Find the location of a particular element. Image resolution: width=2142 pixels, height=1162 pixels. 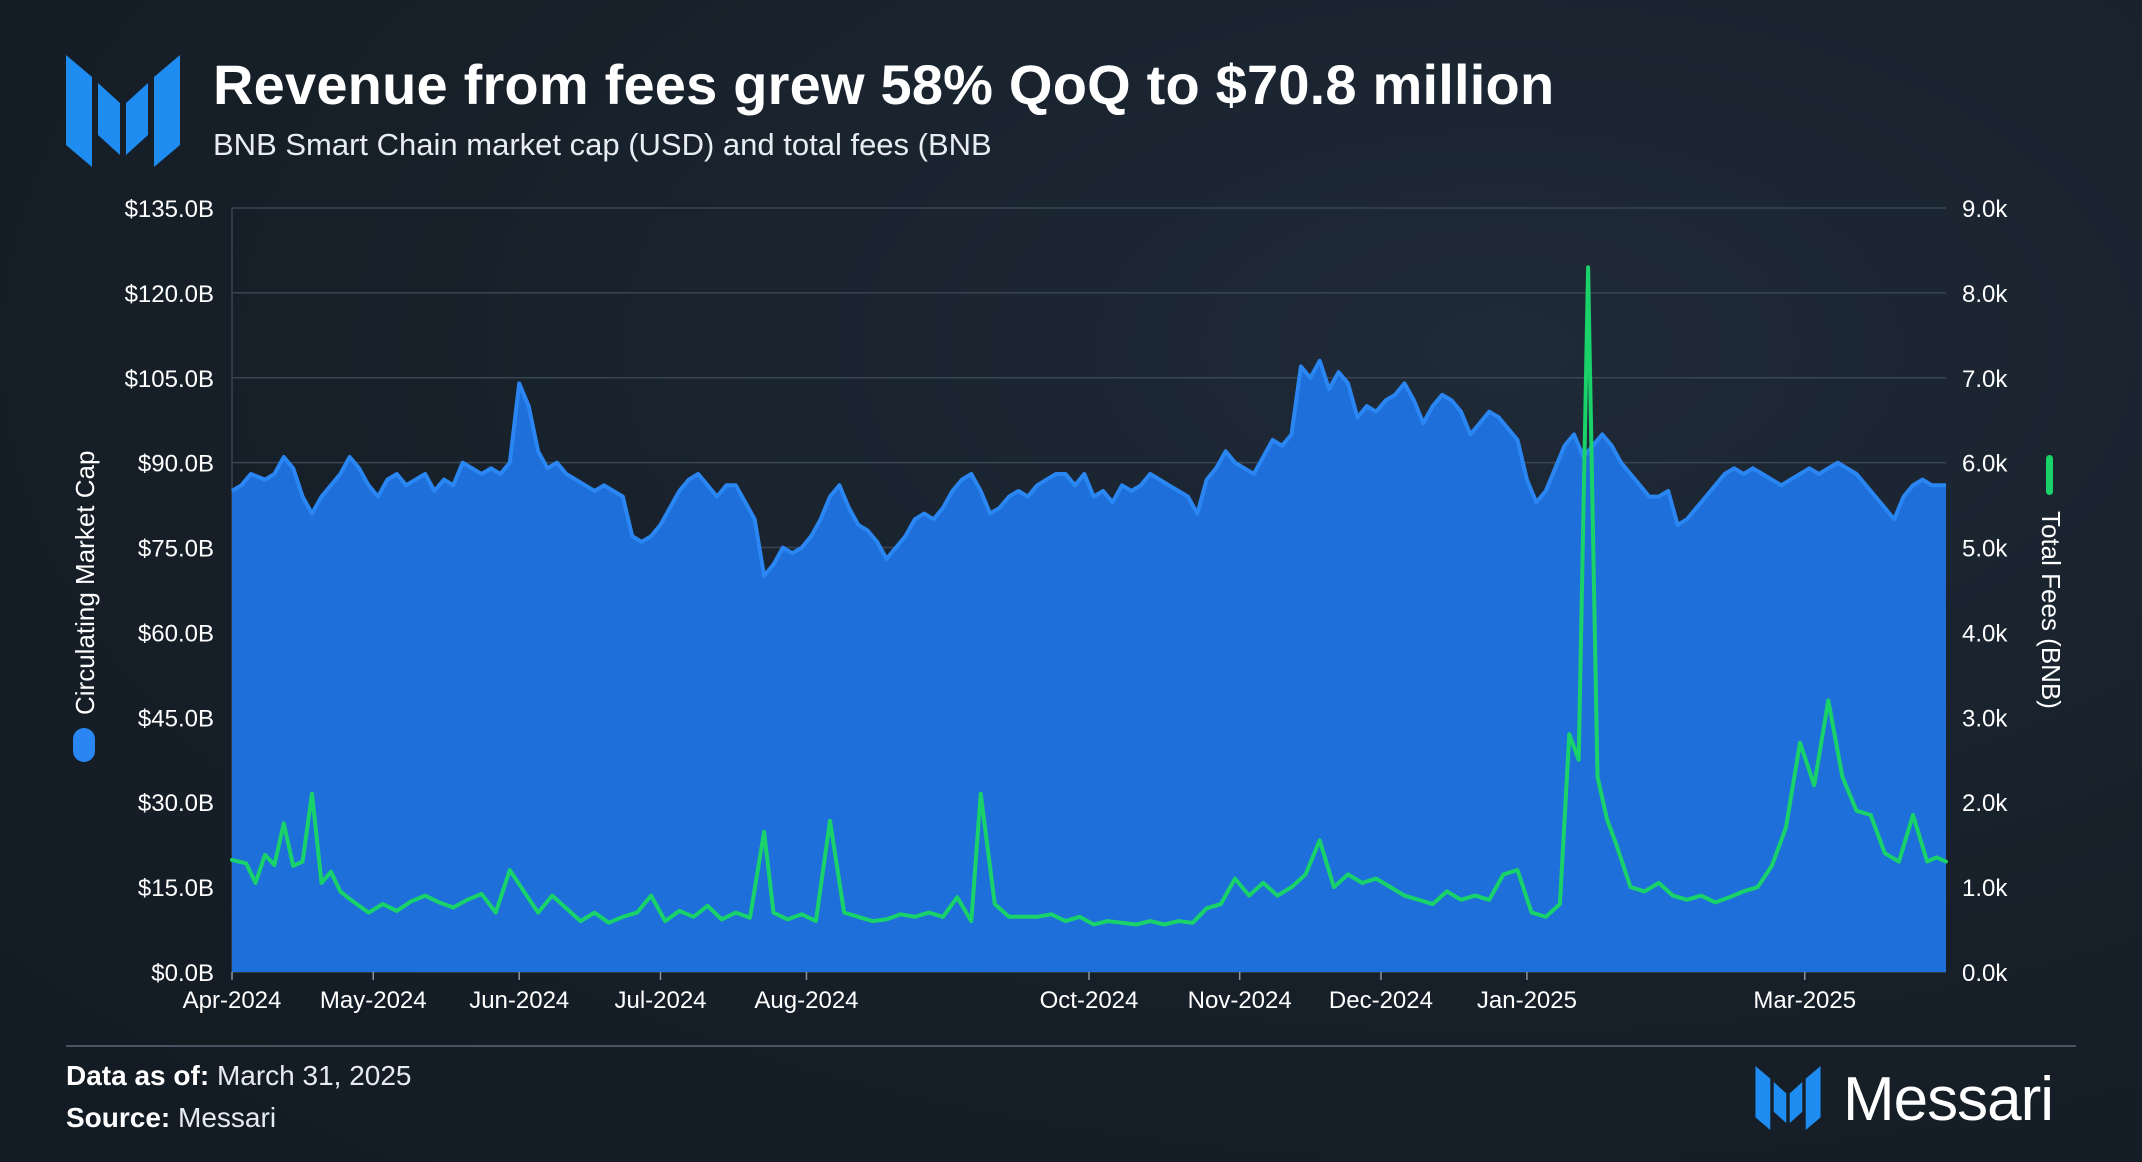

messari-brand-icon is located at coordinates (1788, 1098).